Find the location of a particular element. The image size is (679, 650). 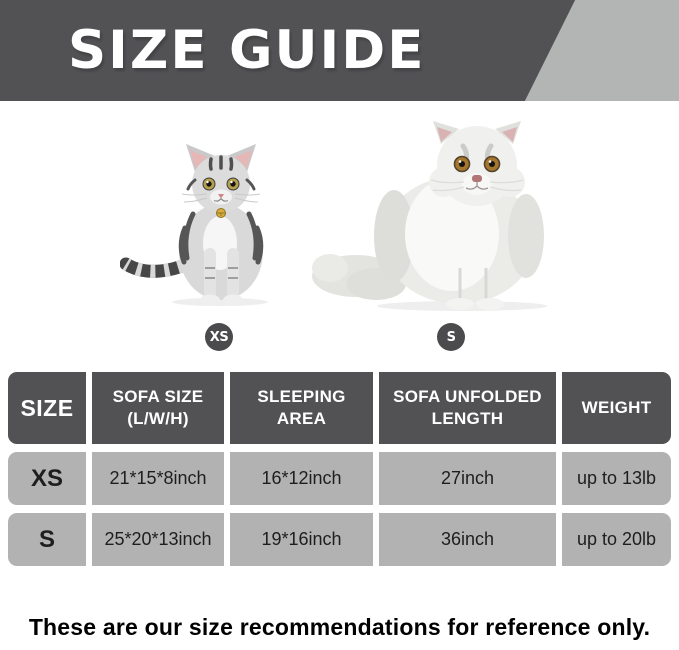

cell-s-size: S is located at coordinates (47, 539).